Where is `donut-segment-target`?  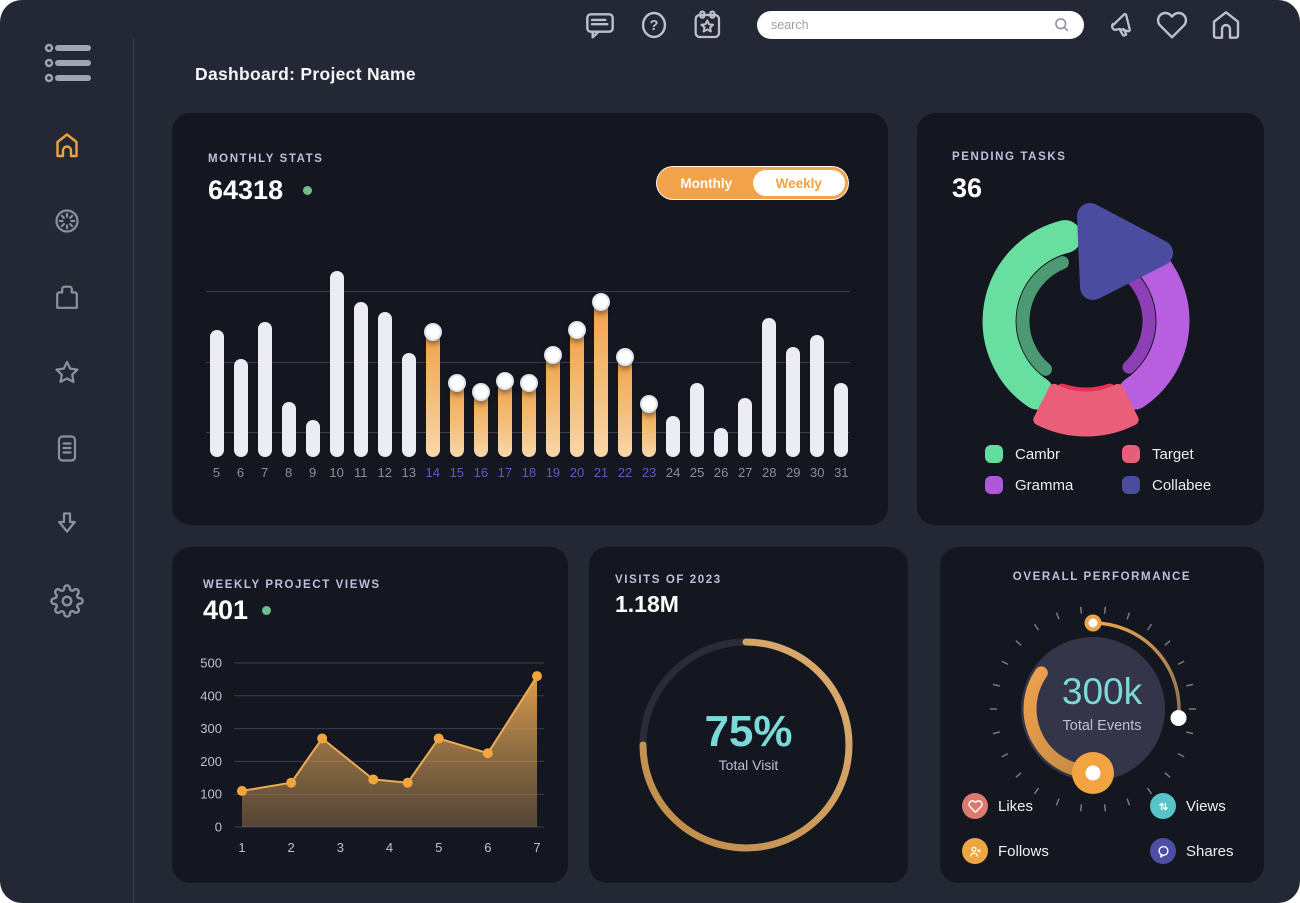
donut-segment-target is located at coordinates (1086, 410).